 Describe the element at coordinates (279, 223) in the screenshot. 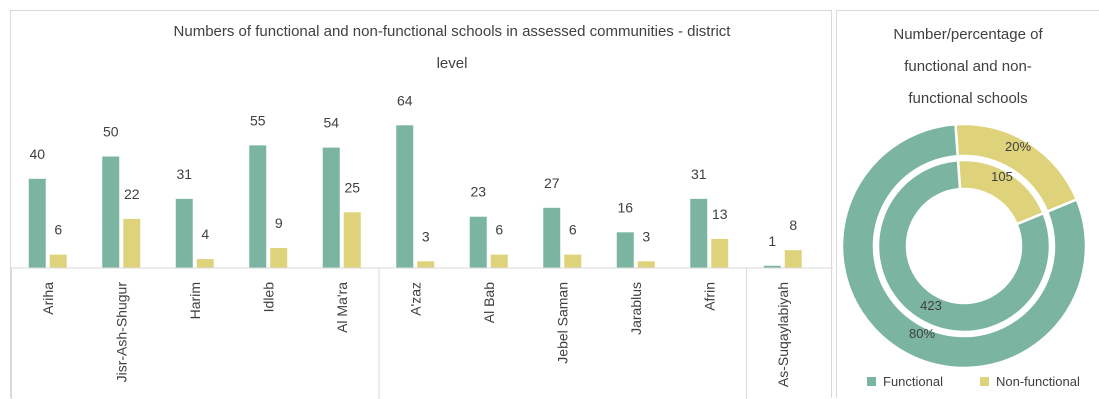

I see `non-functional-value-label: 9` at that location.